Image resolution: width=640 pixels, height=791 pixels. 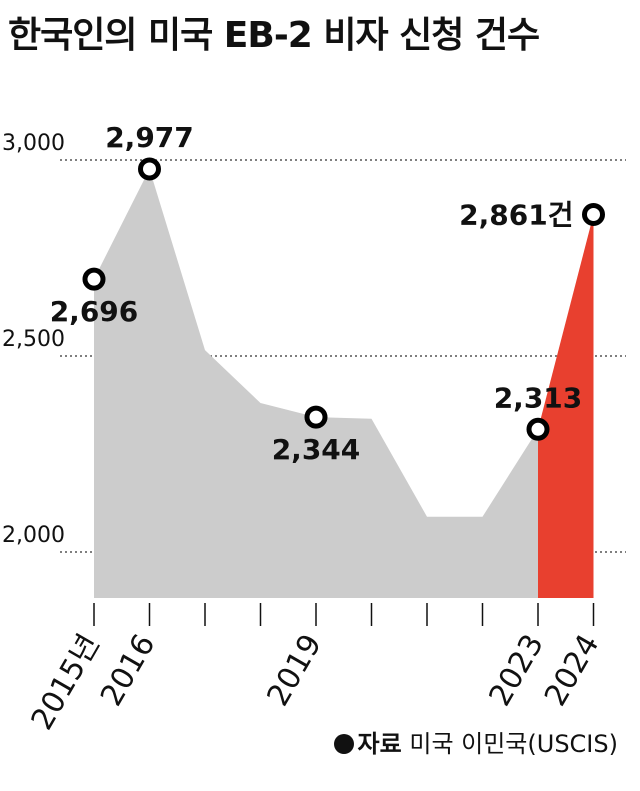 What do you see at coordinates (538, 397) in the screenshot?
I see `data-label: 2,313` at bounding box center [538, 397].